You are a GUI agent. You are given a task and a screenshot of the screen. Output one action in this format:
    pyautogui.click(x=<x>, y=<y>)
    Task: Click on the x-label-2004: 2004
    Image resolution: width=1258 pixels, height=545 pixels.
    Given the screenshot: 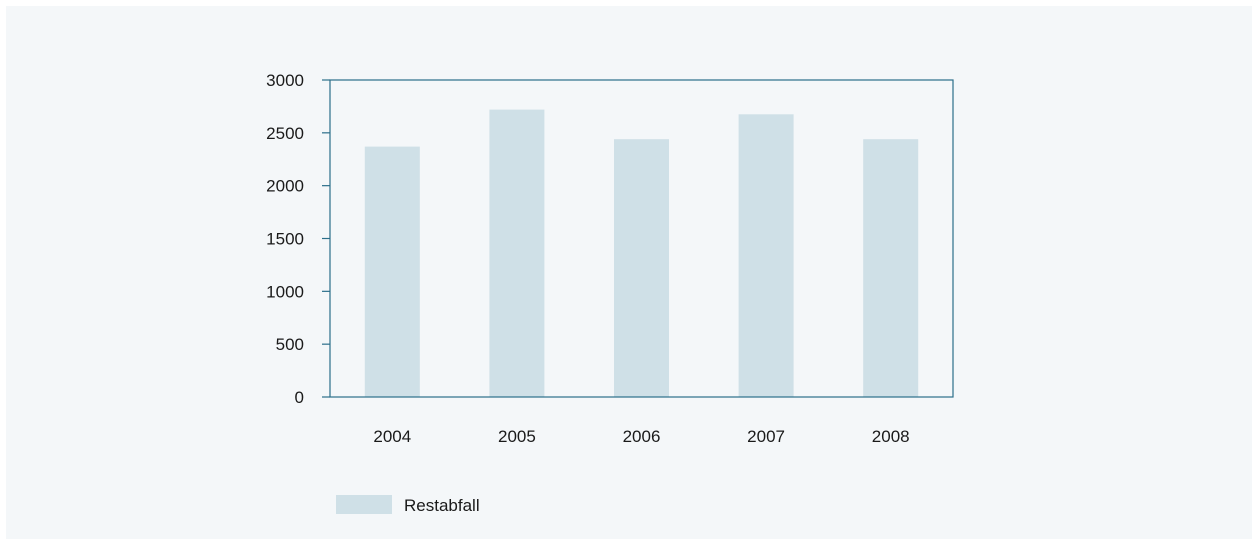 What is the action you would take?
    pyautogui.click(x=392, y=436)
    